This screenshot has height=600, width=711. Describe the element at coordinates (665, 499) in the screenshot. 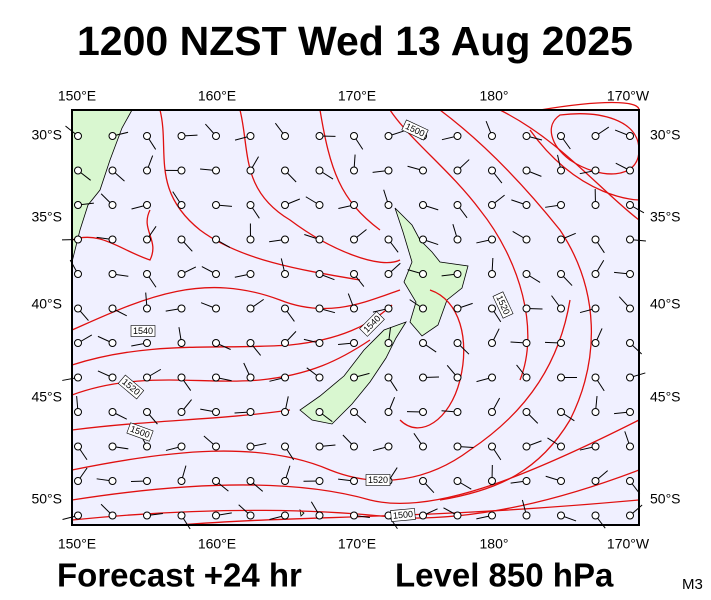

I see `lat-label: 50°S` at that location.